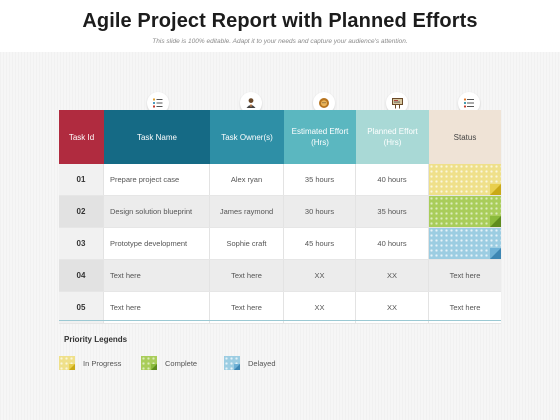 This screenshot has height=420, width=560. I want to click on estimated-effort-cell: 35 hours, so click(320, 179).